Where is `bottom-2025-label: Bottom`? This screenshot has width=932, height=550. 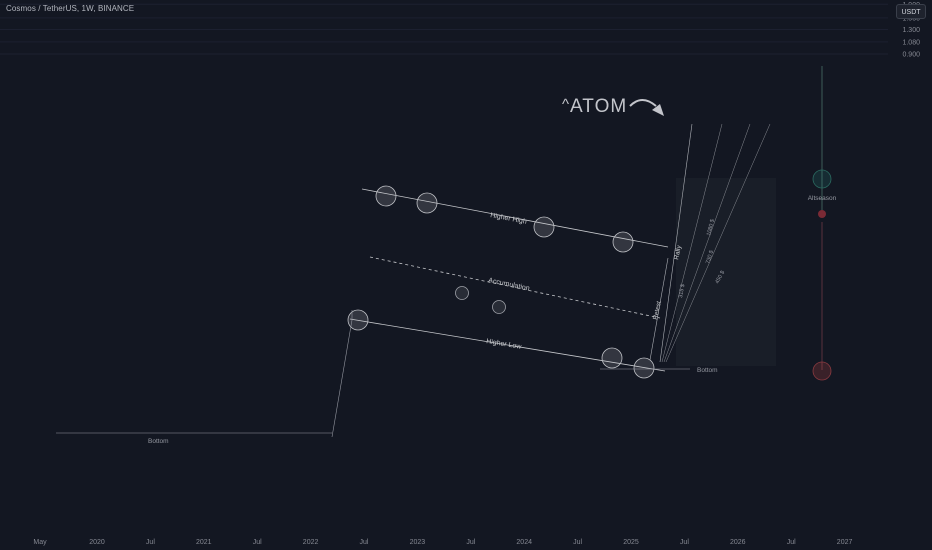 bottom-2025-label: Bottom is located at coordinates (707, 370).